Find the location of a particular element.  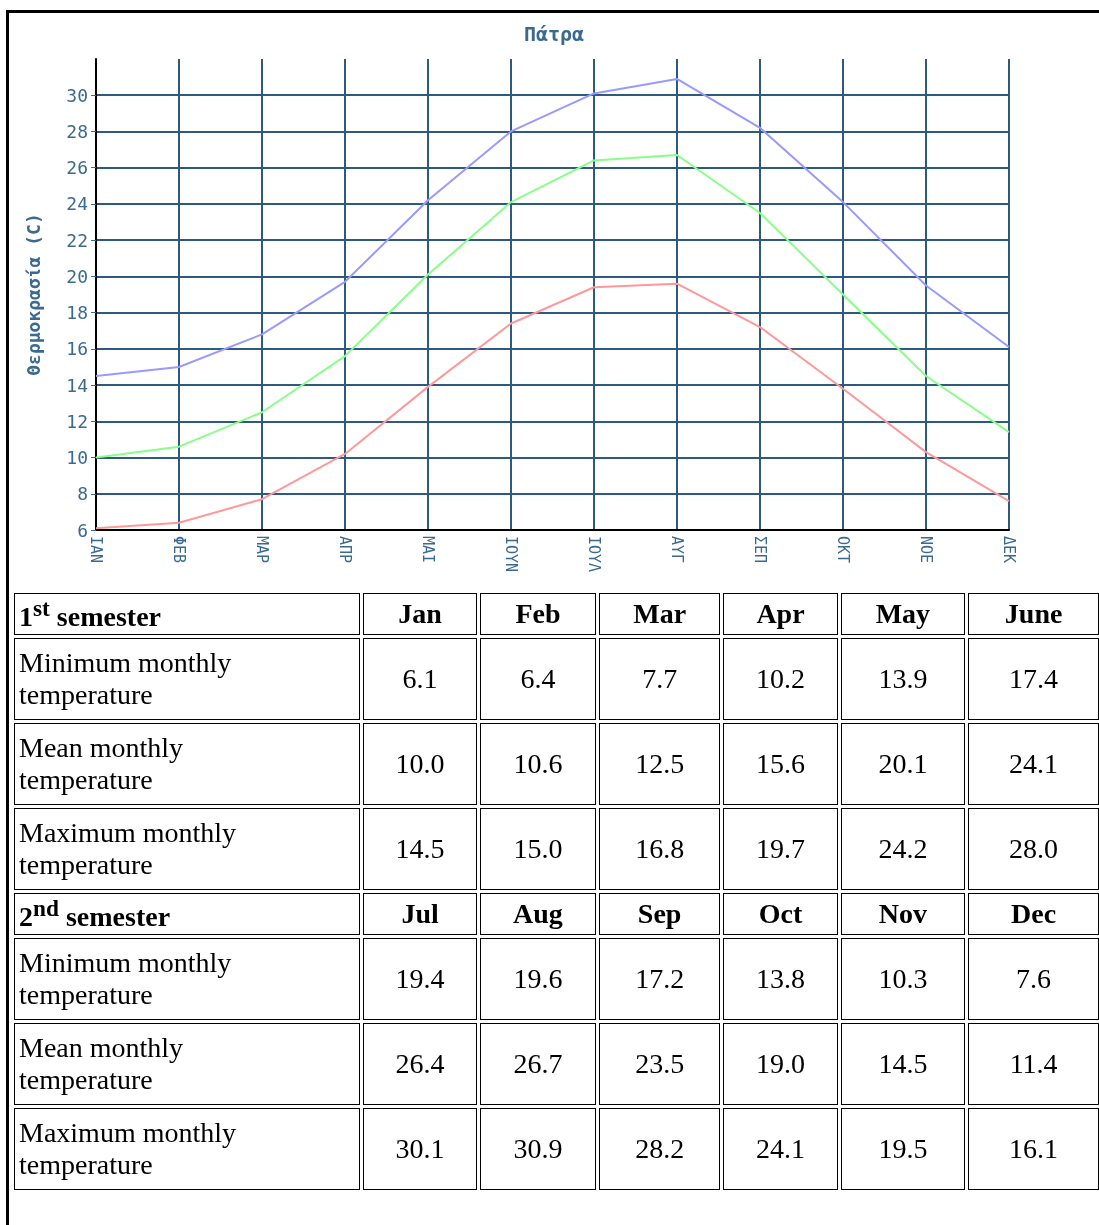

y-tick-label: 30 is located at coordinates (77, 95).